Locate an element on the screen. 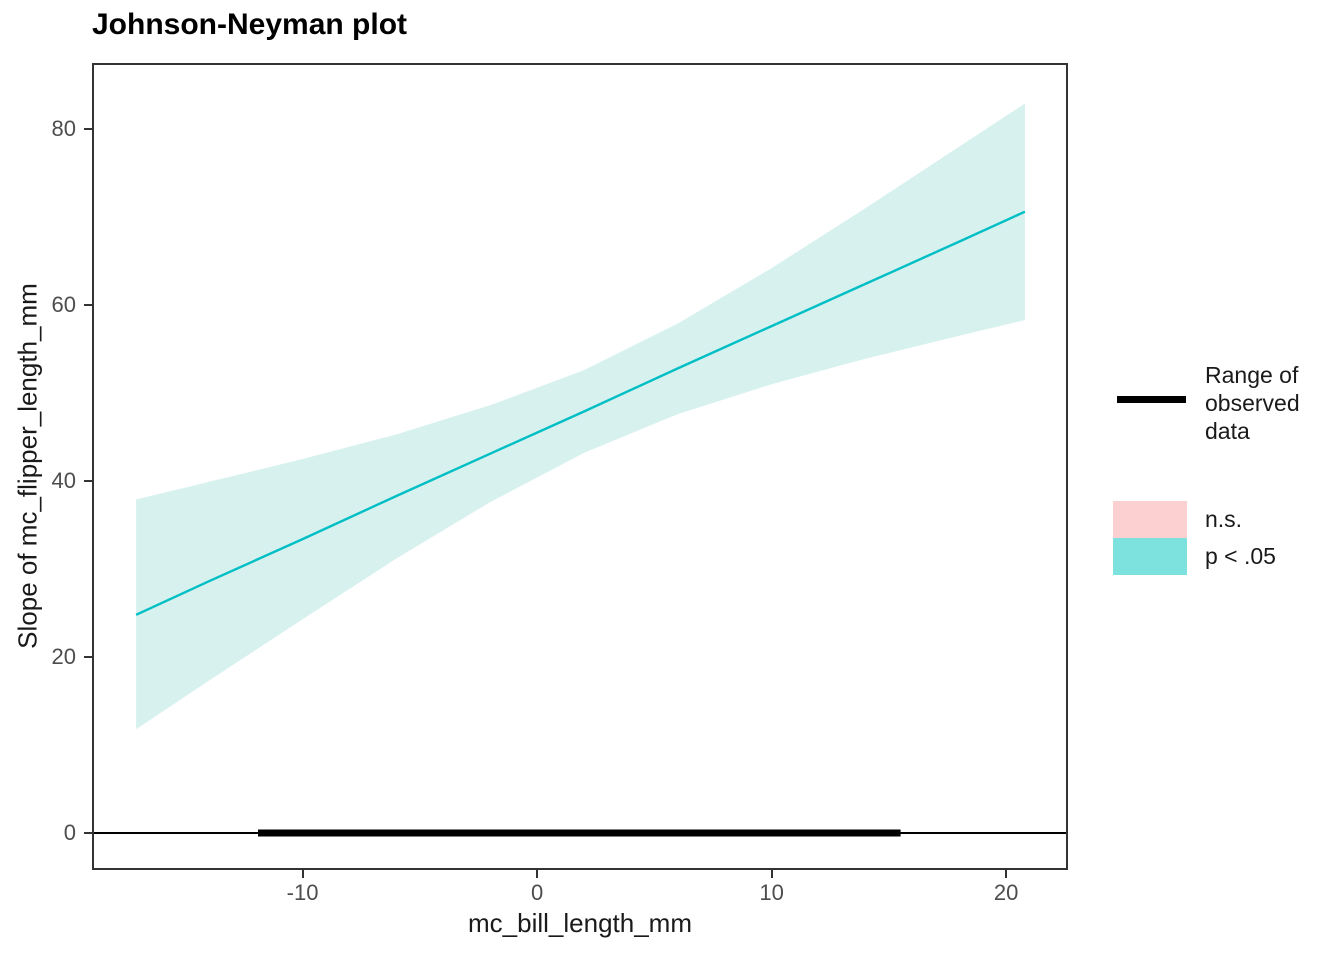 The height and width of the screenshot is (960, 1344). legend-swatch-ns is located at coordinates (1150, 519).